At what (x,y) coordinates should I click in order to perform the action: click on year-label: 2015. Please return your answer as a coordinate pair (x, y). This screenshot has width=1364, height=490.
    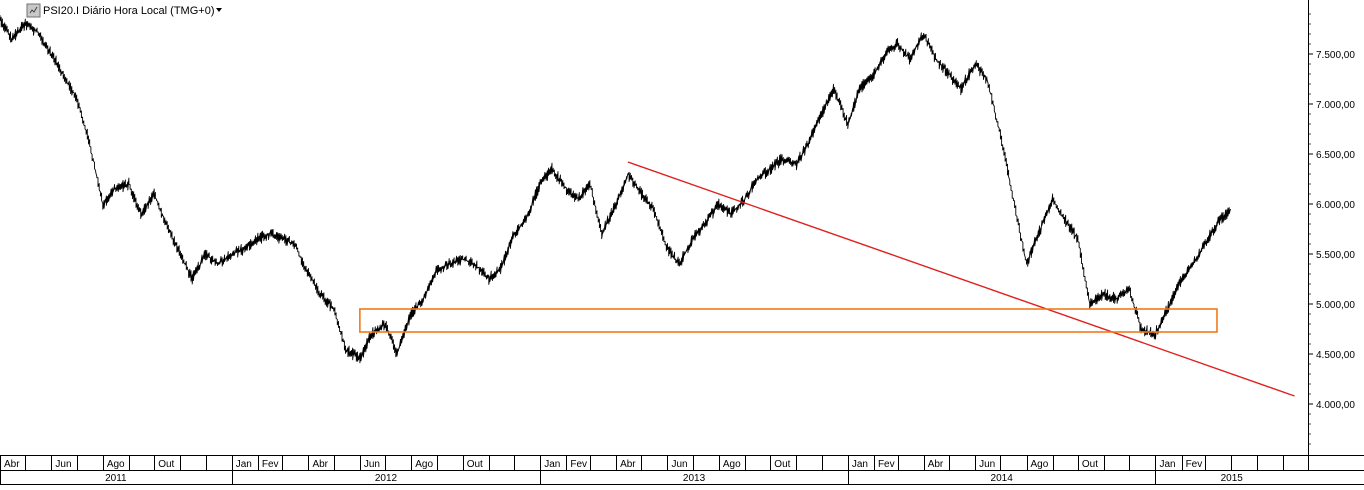
    Looking at the image, I should click on (1232, 478).